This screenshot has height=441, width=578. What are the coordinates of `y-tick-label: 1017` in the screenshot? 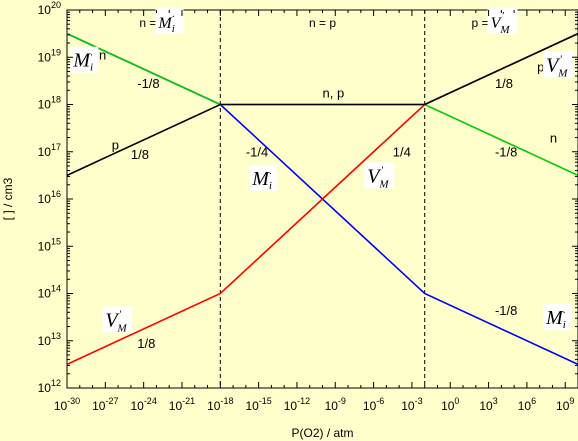 It's located at (49, 150).